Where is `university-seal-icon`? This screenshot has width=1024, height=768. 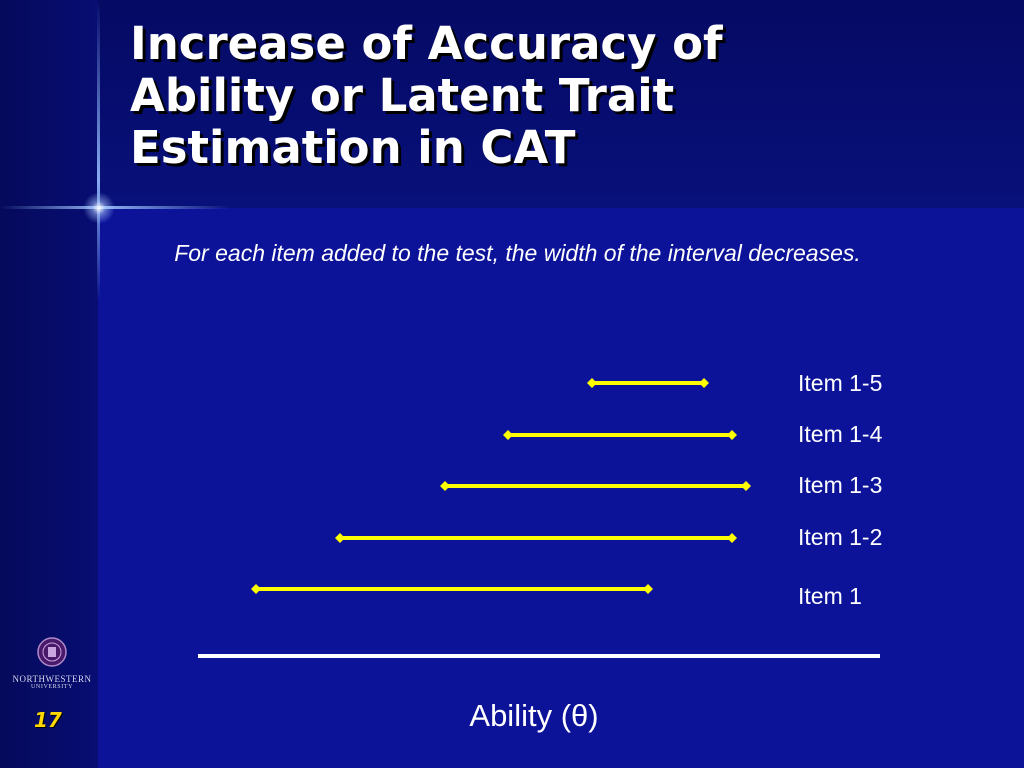 university-seal-icon is located at coordinates (52, 652).